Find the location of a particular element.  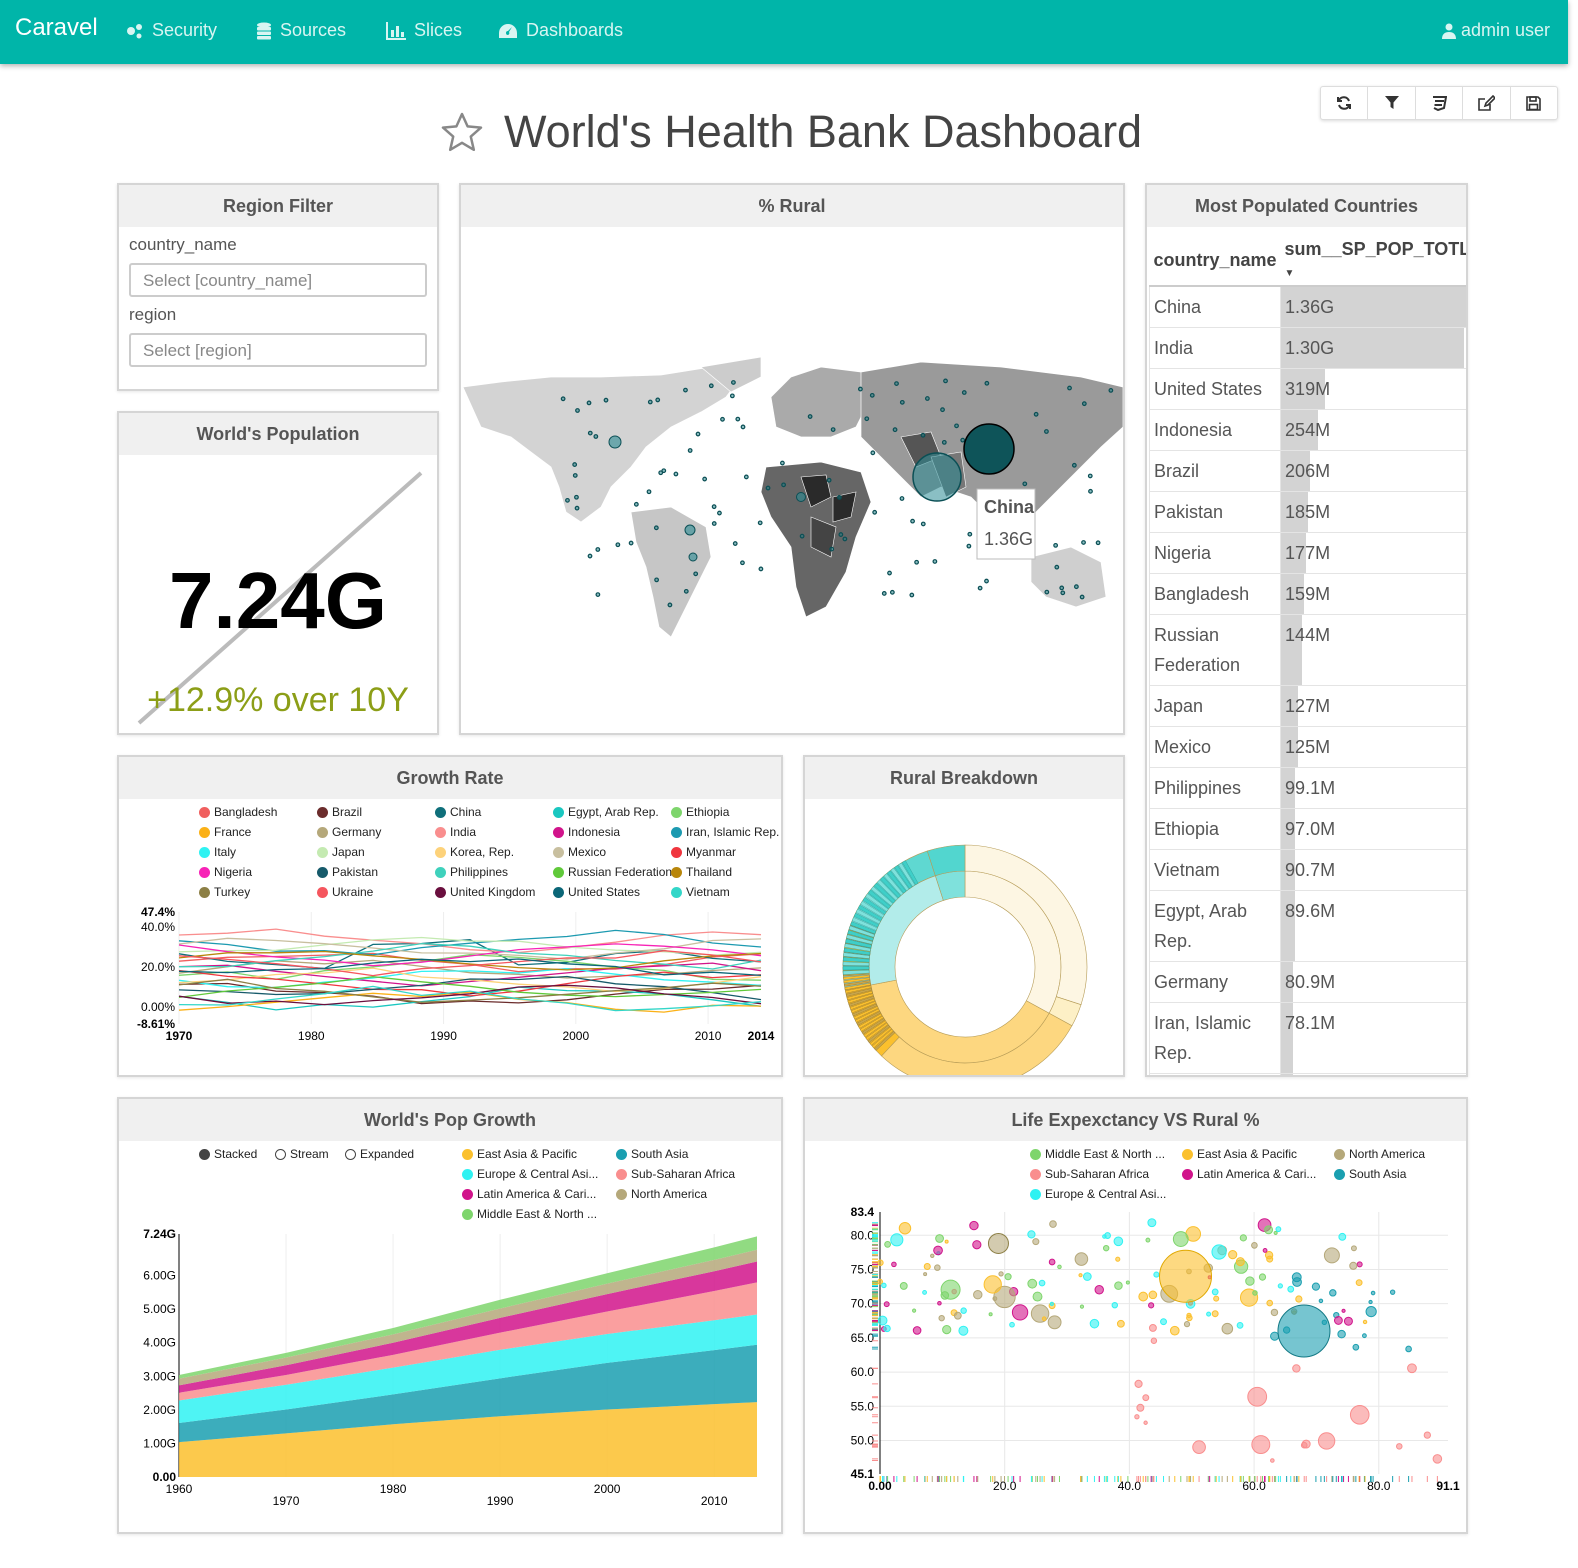

legend-item: China is located at coordinates (458, 812).